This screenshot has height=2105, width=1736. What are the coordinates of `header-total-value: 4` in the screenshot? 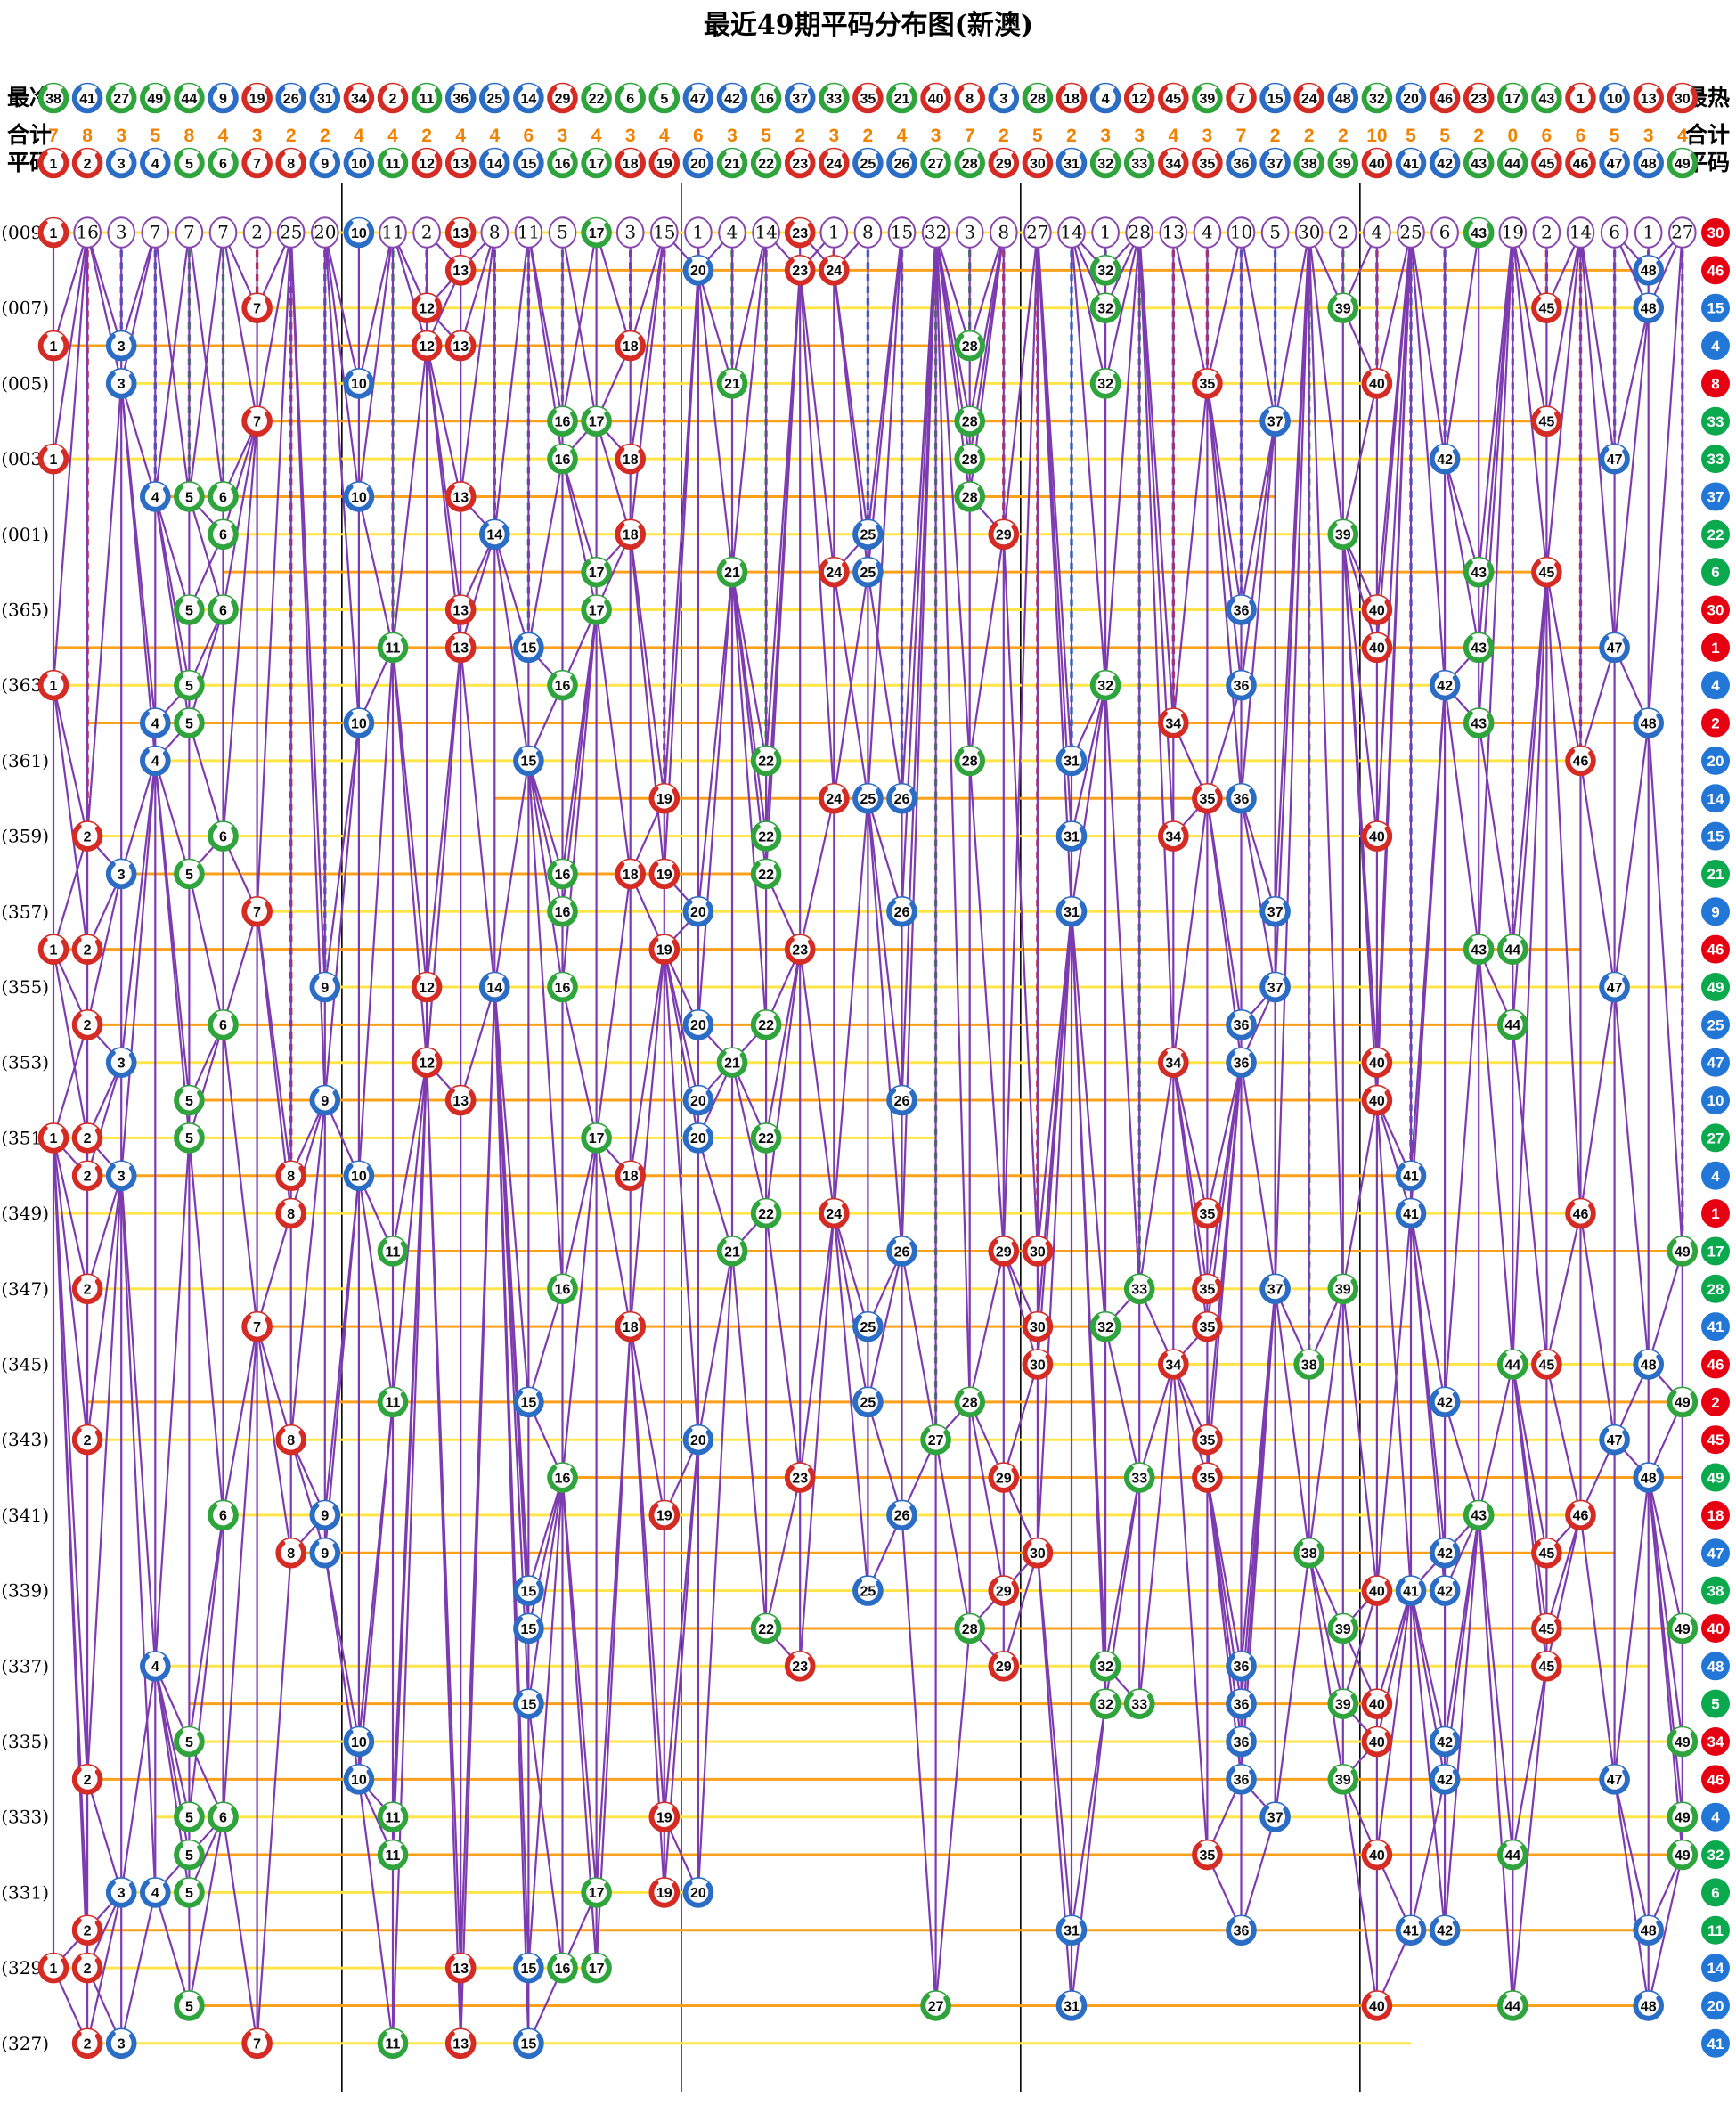 It's located at (665, 136).